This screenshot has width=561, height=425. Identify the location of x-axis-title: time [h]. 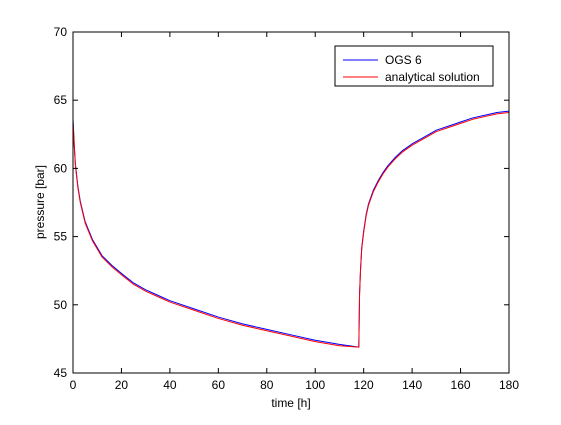
(290, 403).